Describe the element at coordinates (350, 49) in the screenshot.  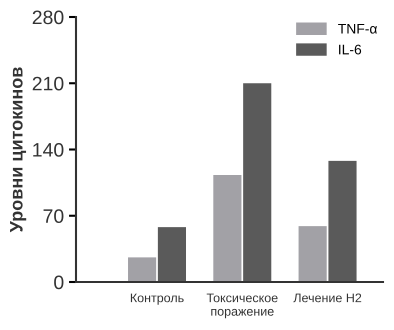
I see `legend-label: IL-6` at that location.